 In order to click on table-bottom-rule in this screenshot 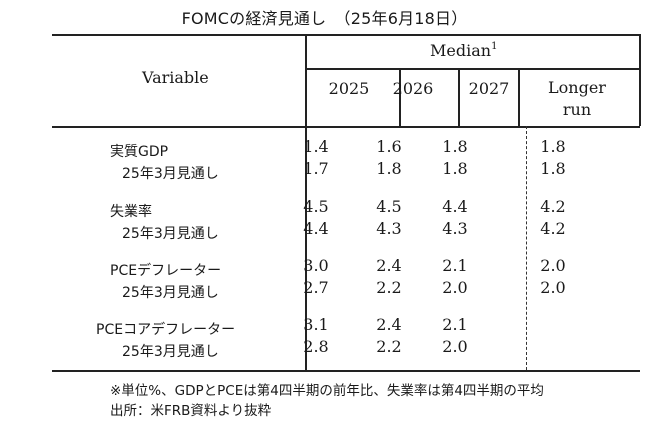, I will do `click(346, 371)`.